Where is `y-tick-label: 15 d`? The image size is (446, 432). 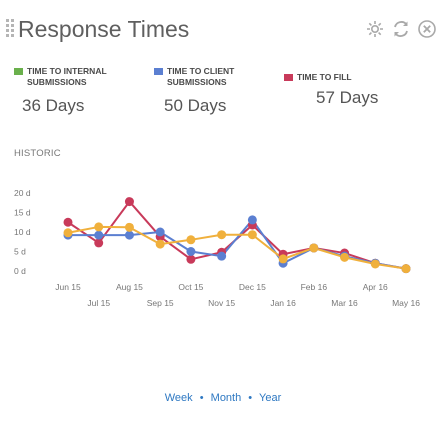 y-tick-label: 15 d is located at coordinates (22, 213).